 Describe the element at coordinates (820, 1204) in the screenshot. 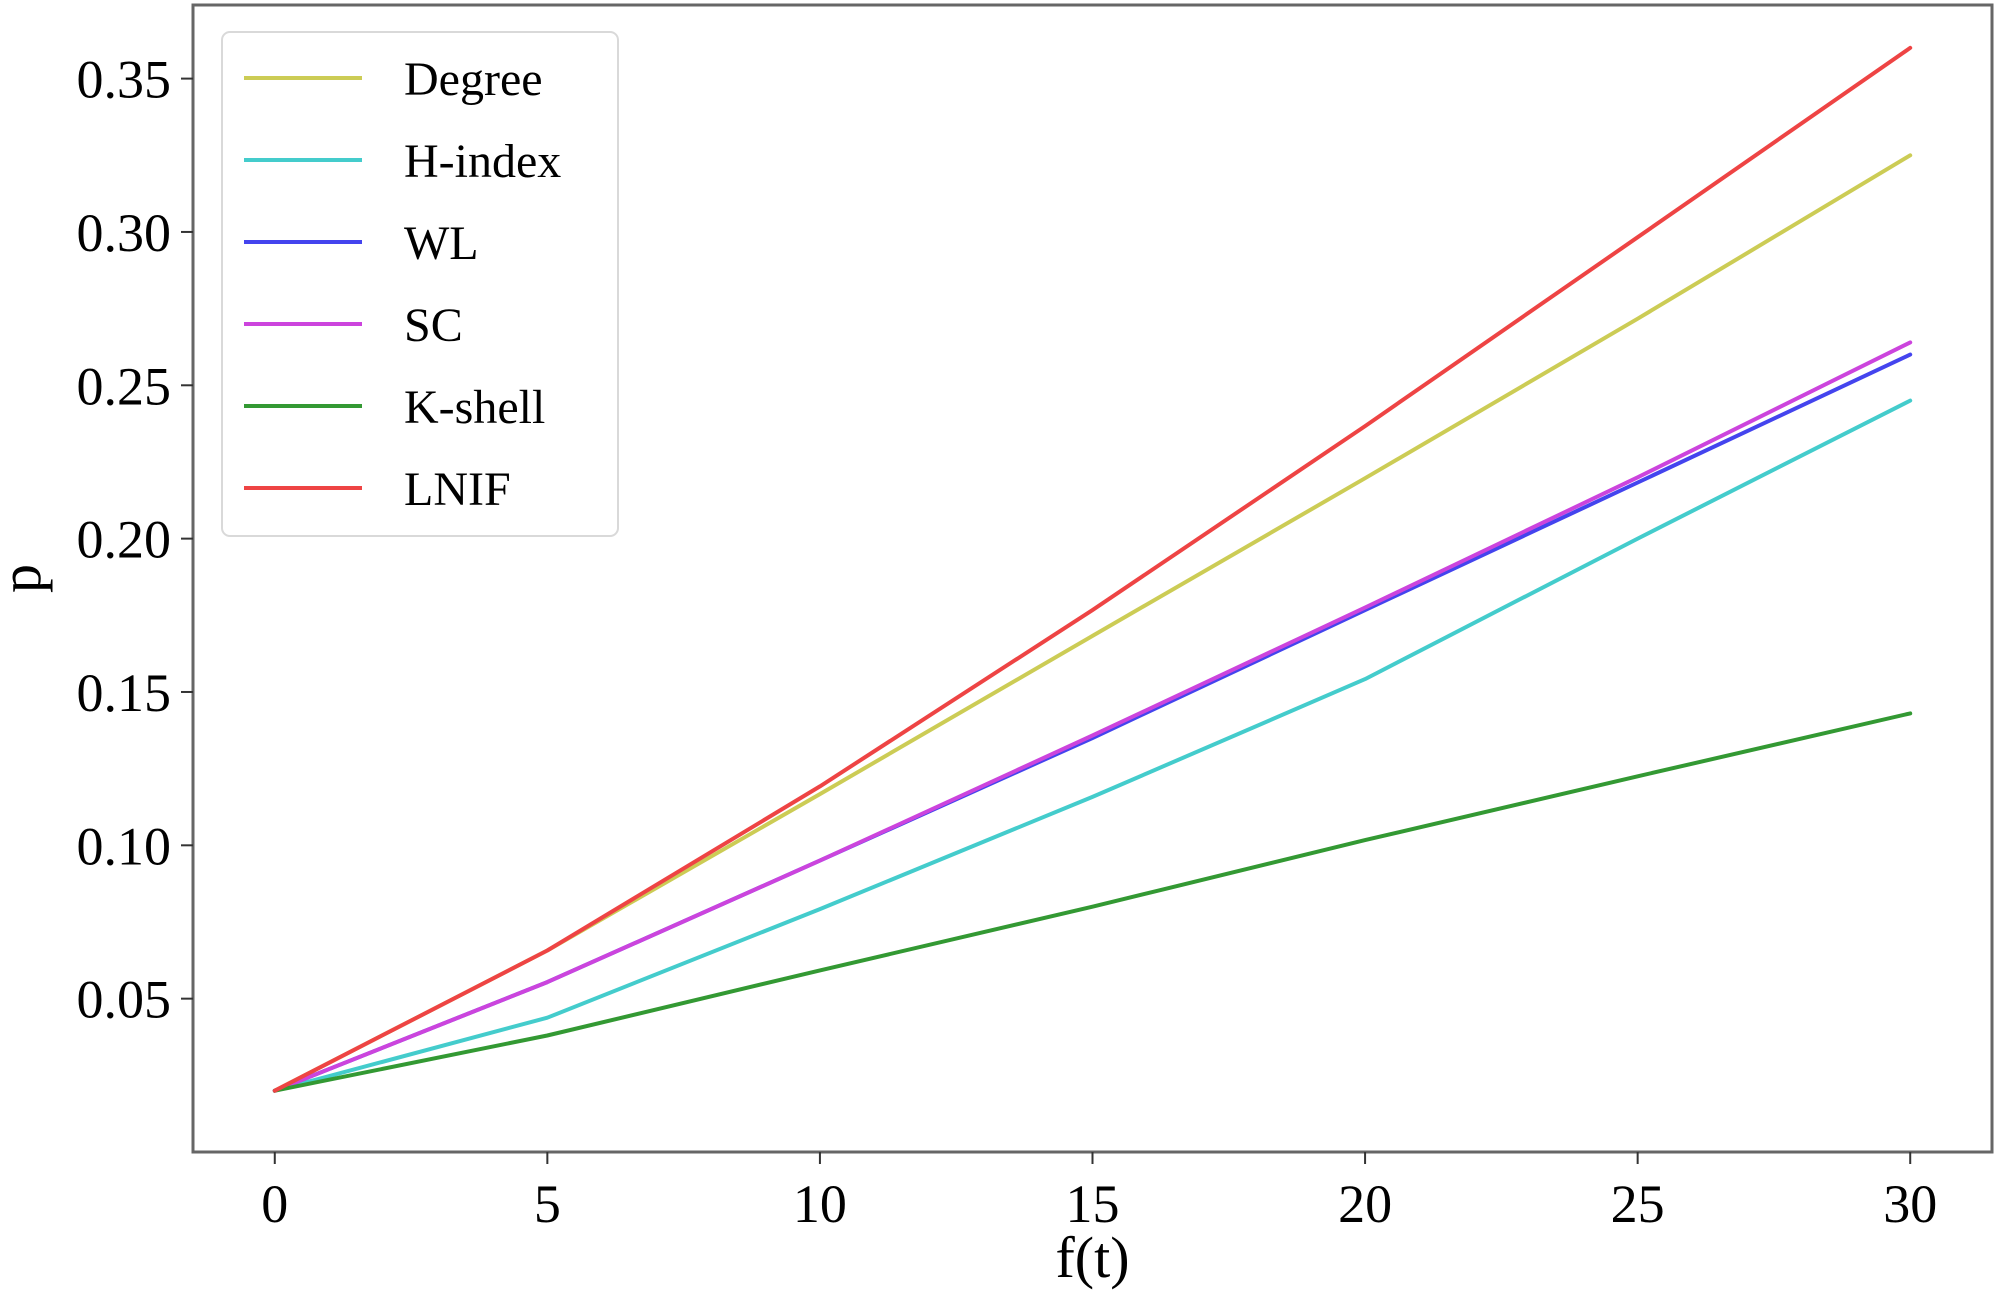

I see `x-tick-label: 10` at that location.